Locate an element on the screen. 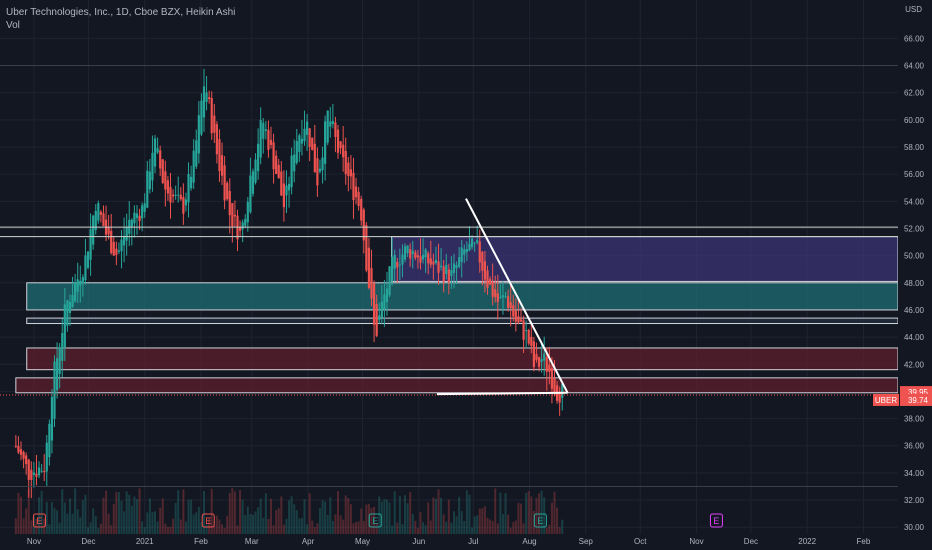 The image size is (932, 550). volume-label: Vol is located at coordinates (13, 25).